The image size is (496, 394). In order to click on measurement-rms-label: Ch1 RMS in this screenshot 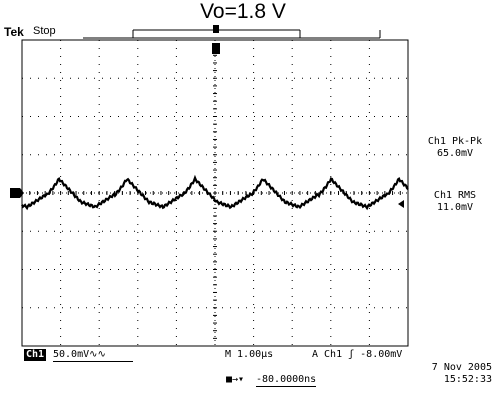, I will do `click(455, 195)`.